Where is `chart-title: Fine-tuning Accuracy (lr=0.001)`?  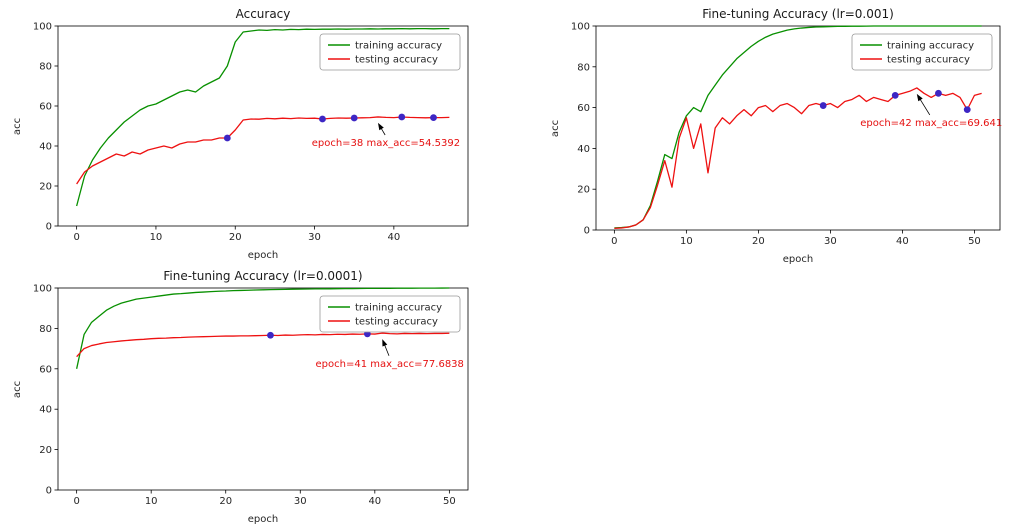 chart-title: Fine-tuning Accuracy (lr=0.001) is located at coordinates (798, 14).